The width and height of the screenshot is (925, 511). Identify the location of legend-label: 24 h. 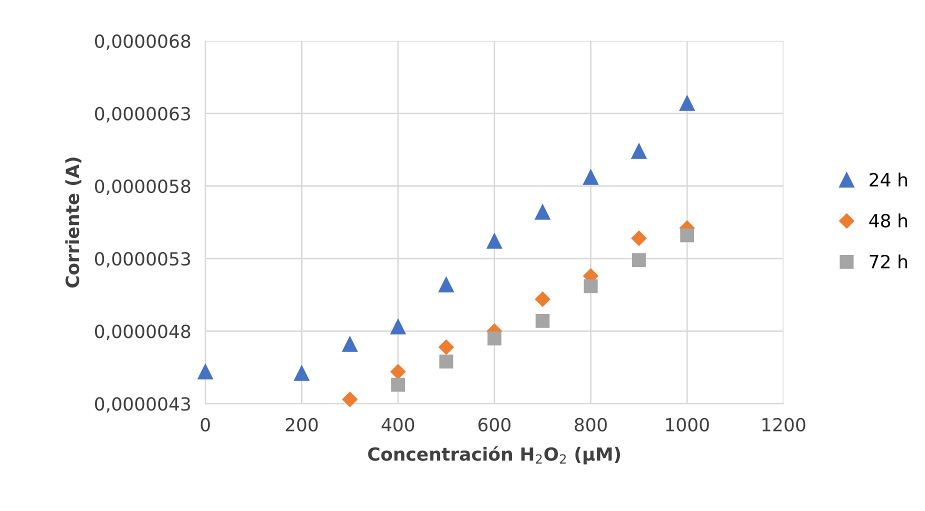
(888, 179).